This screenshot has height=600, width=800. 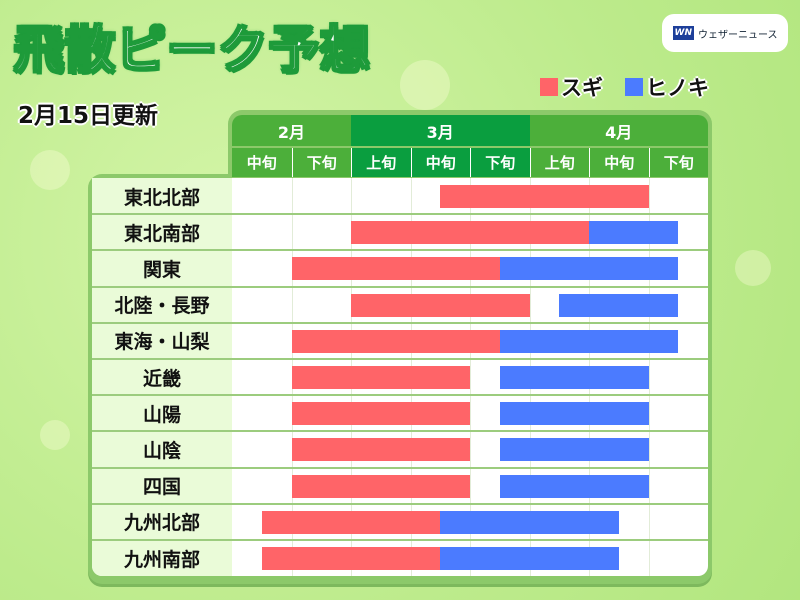 I want to click on region-label: 関東, so click(x=162, y=268).